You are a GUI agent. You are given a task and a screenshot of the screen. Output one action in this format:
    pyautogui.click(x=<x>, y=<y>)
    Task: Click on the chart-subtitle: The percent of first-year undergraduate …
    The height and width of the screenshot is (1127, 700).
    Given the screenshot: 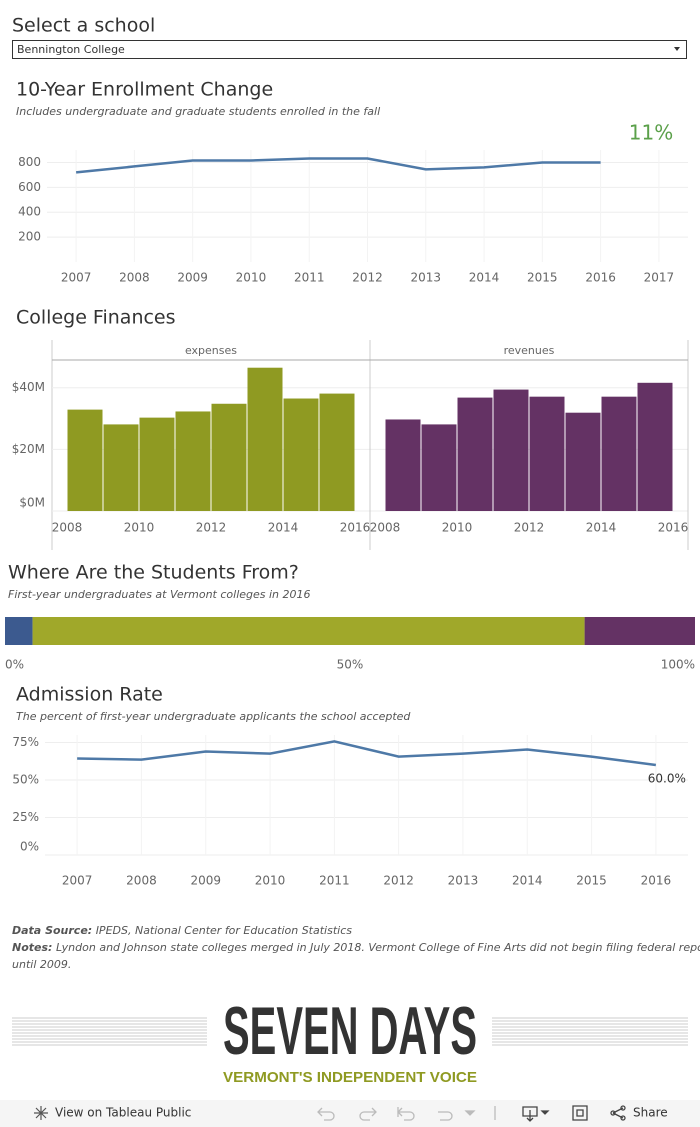 What is the action you would take?
    pyautogui.click(x=213, y=716)
    